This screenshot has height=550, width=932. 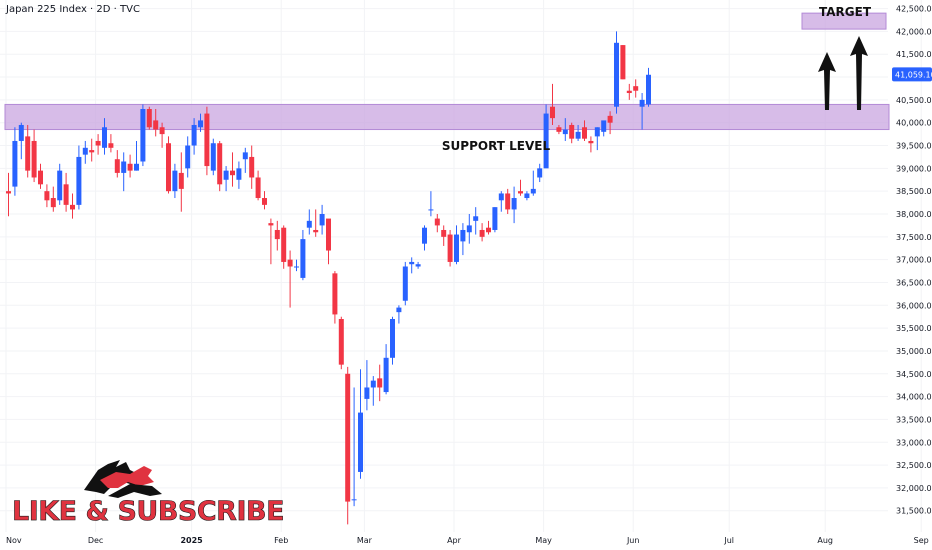 I want to click on x-tick-label: Aug, so click(x=825, y=540).